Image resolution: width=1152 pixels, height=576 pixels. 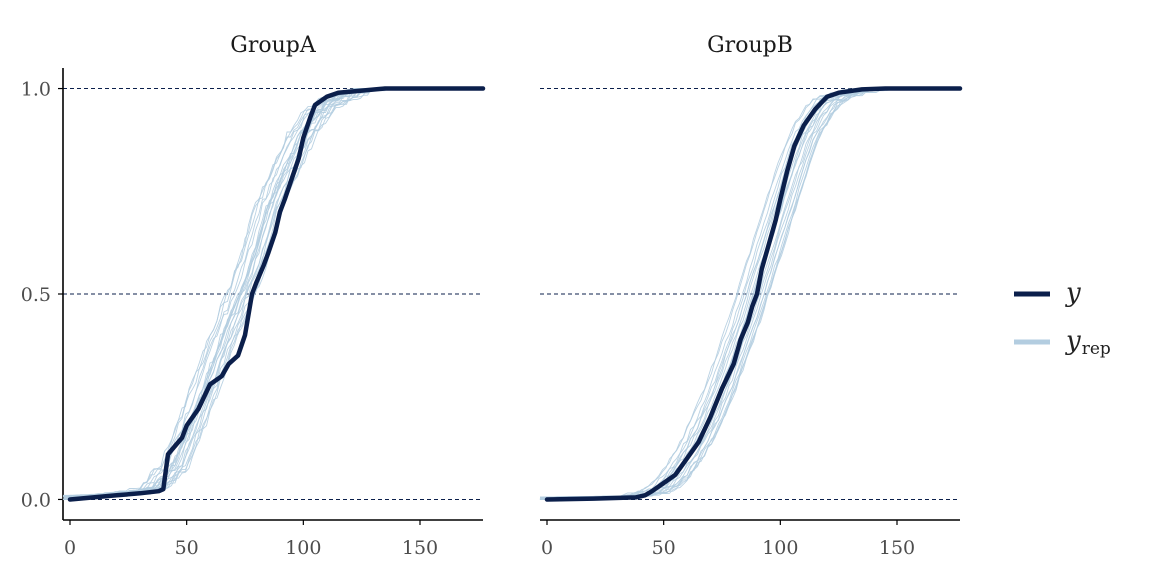 I want to click on y-tick-label: 0.5, so click(x=36, y=295).